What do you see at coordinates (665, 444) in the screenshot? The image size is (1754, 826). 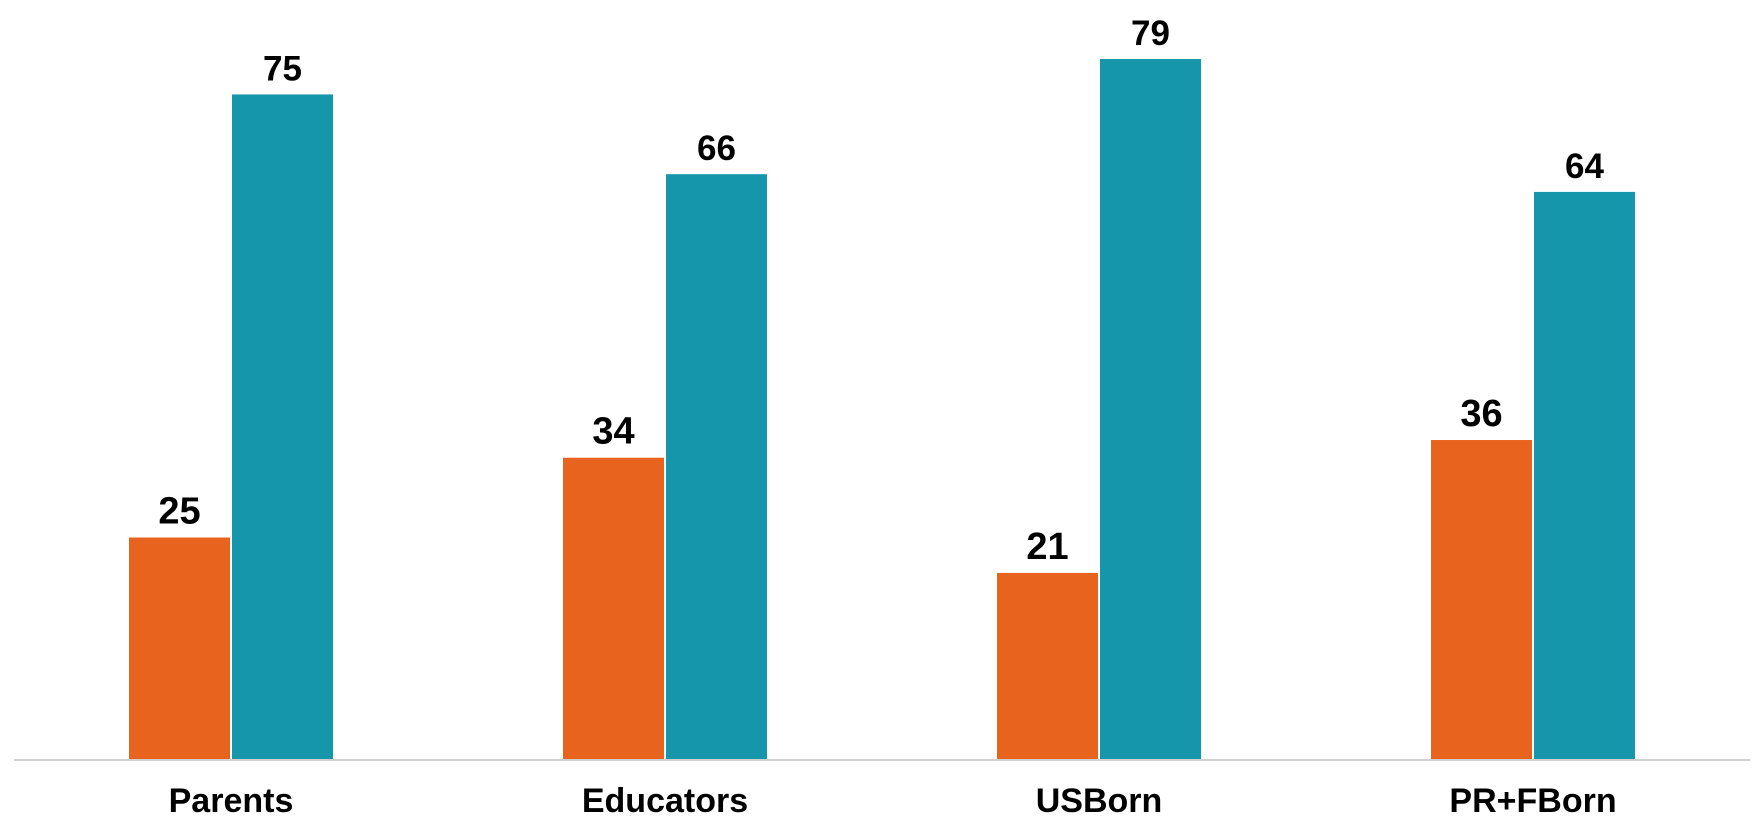 I see `bar-group-1: 34 66` at bounding box center [665, 444].